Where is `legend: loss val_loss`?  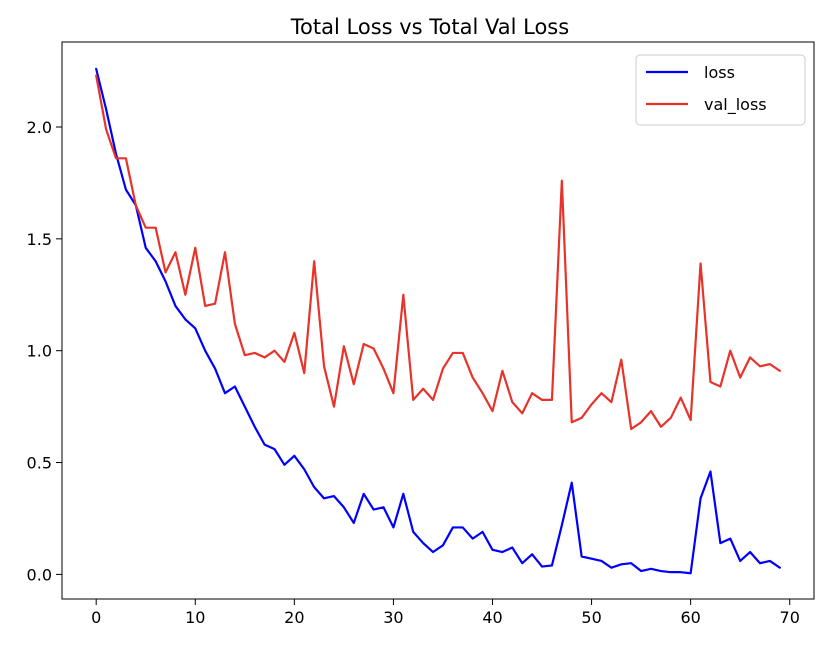
legend: loss val_loss is located at coordinates (720, 90).